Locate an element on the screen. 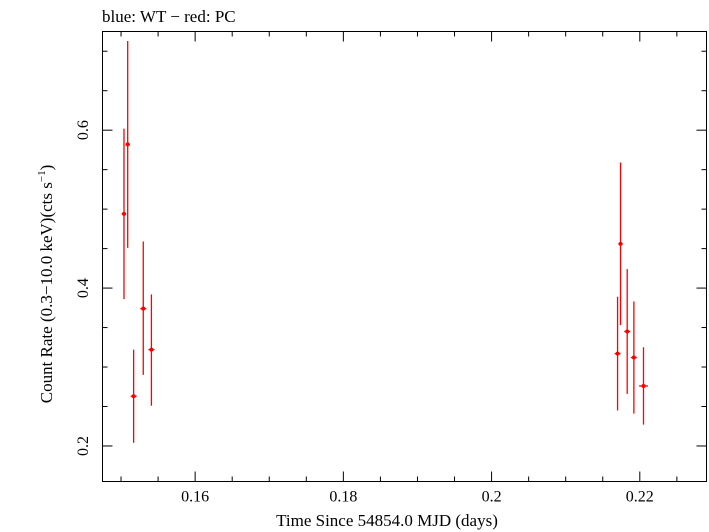  x-tick-label: 0.2 is located at coordinates (492, 497).